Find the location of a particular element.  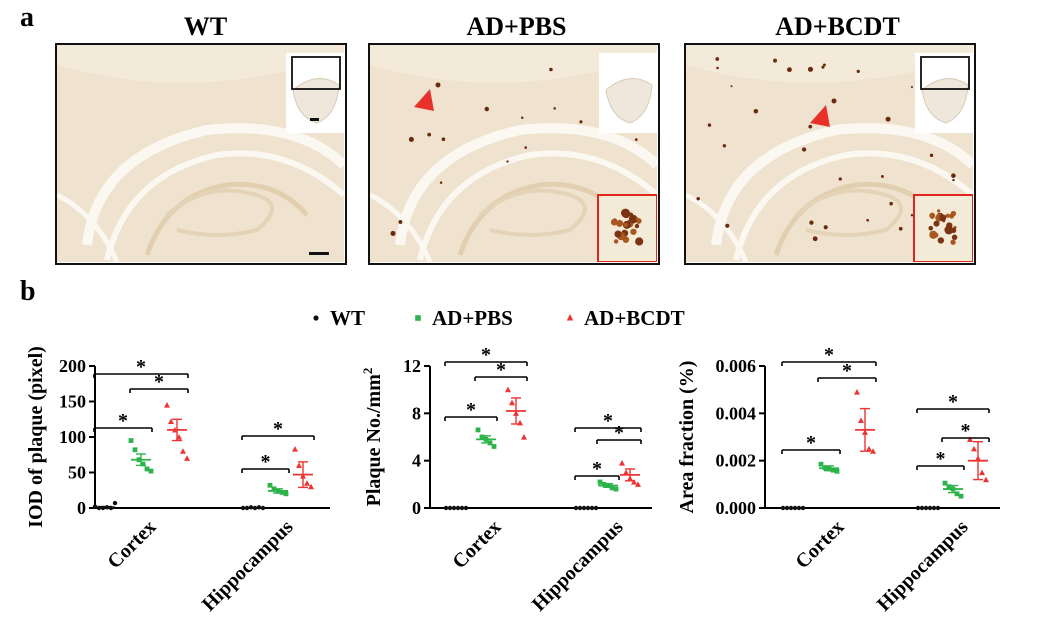

y-axis-label: Area fraction (%) is located at coordinates (687, 437).